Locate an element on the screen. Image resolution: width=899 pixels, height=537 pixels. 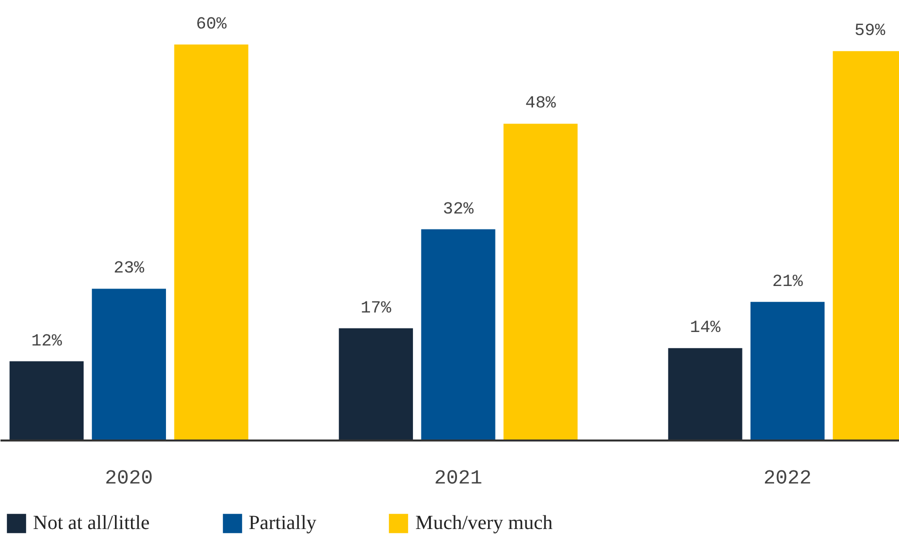
legend-label: Not at all/little is located at coordinates (91, 523).